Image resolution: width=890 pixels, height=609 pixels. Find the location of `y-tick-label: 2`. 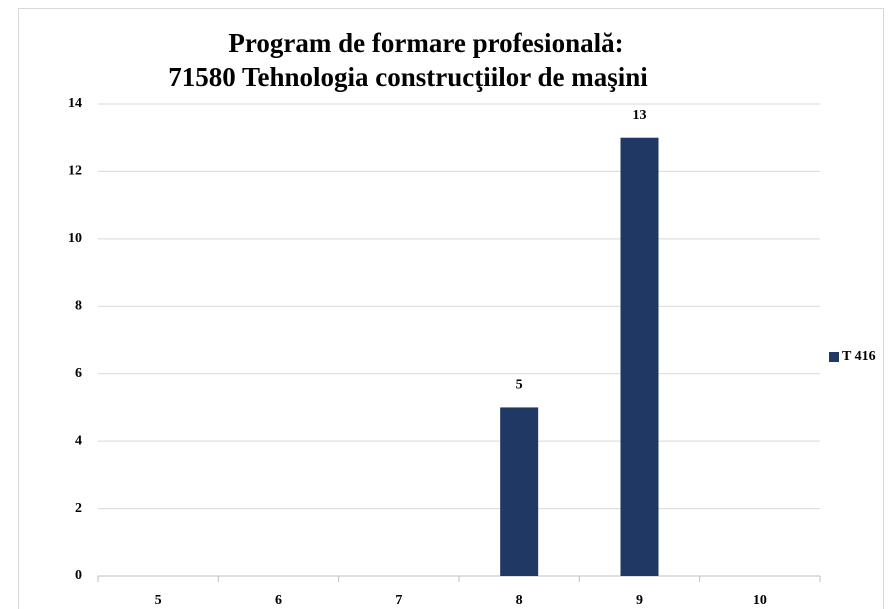

y-tick-label: 2 is located at coordinates (78, 508).